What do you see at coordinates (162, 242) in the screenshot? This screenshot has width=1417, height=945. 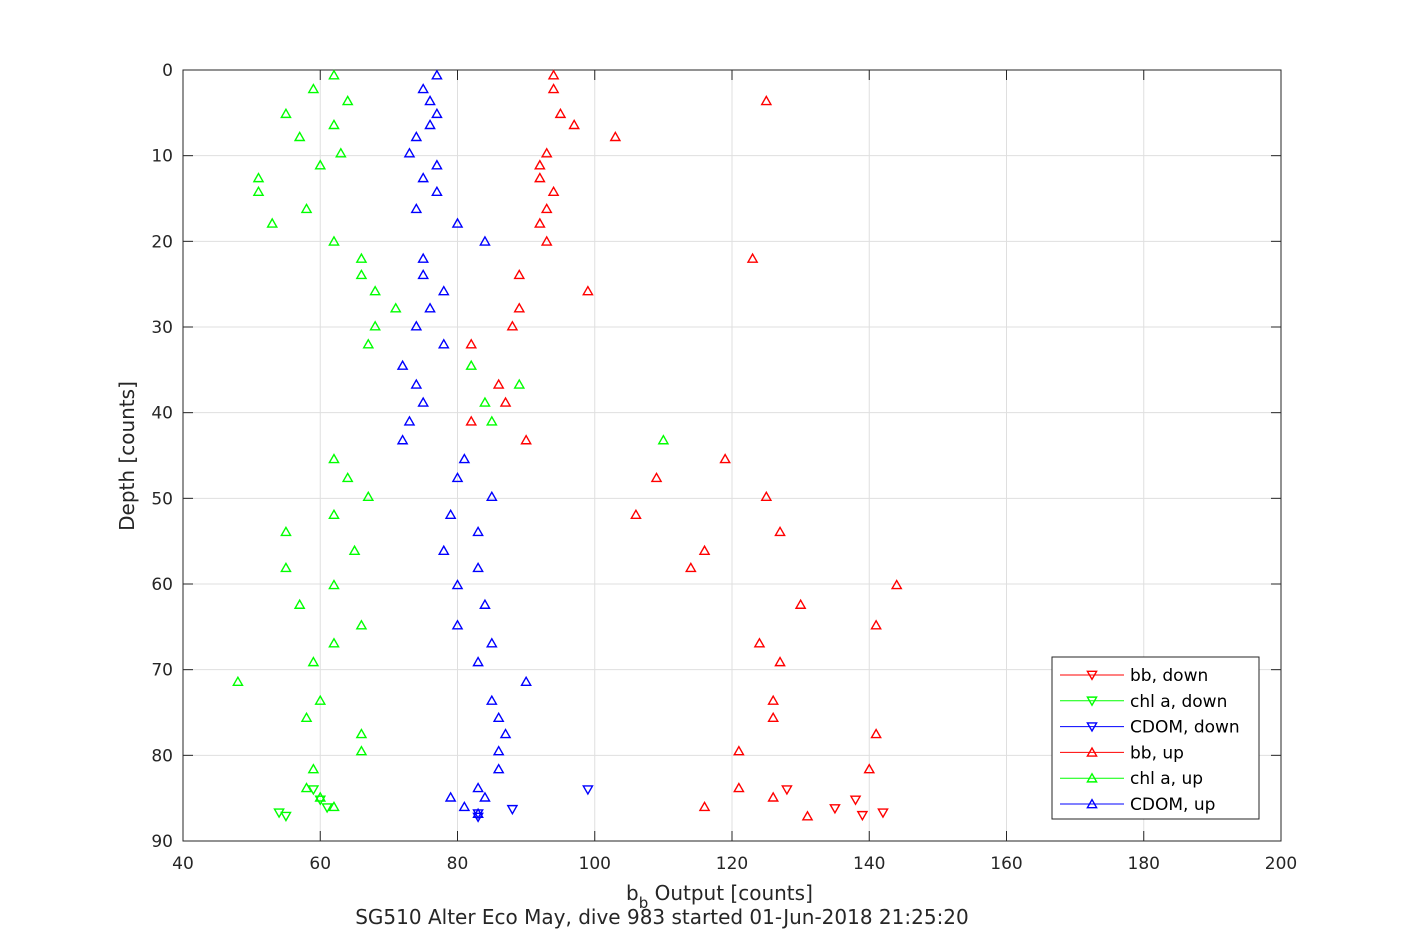 I see `y-tick-label: 20` at bounding box center [162, 242].